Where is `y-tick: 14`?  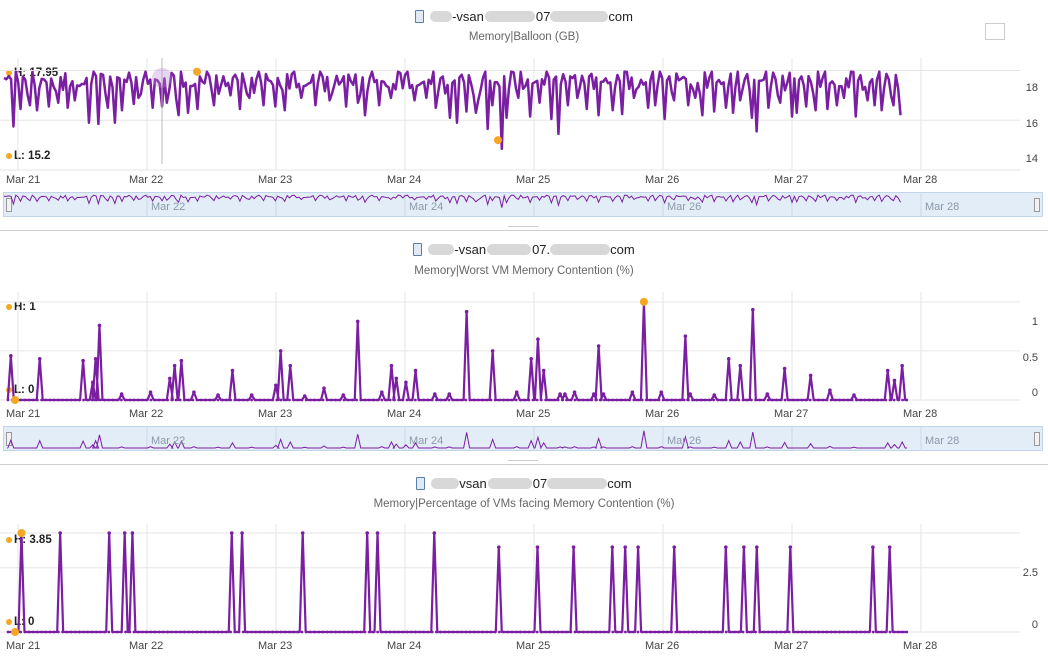 y-tick: 14 is located at coordinates (1031, 159).